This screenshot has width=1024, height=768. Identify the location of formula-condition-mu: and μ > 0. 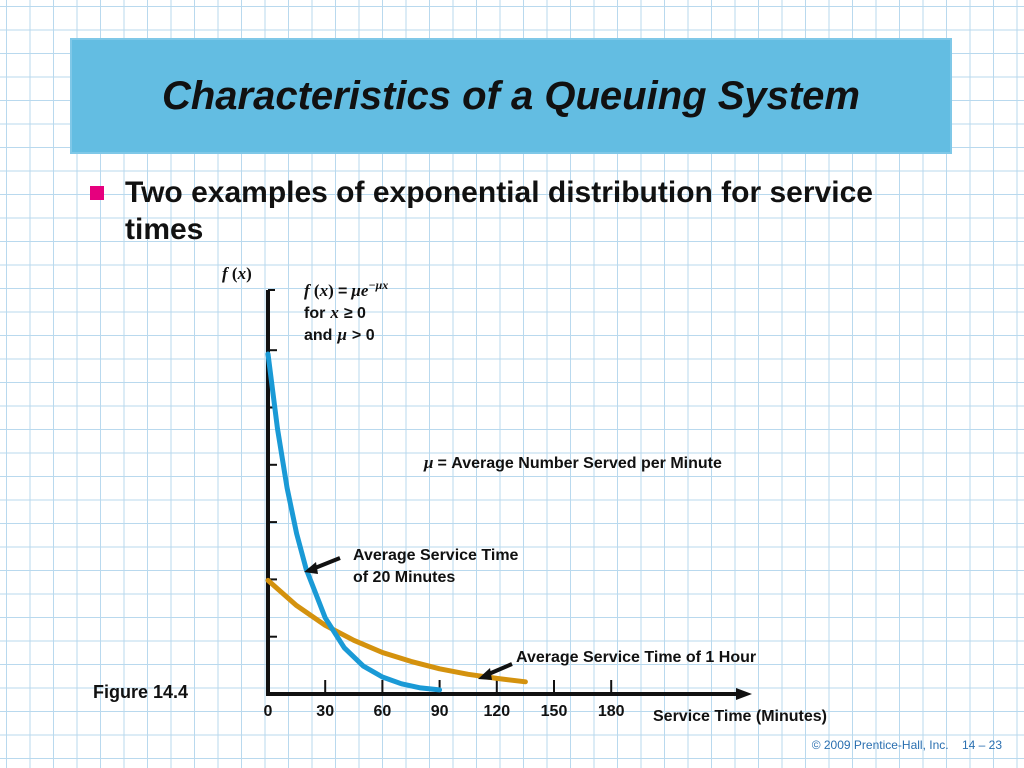
(339, 334).